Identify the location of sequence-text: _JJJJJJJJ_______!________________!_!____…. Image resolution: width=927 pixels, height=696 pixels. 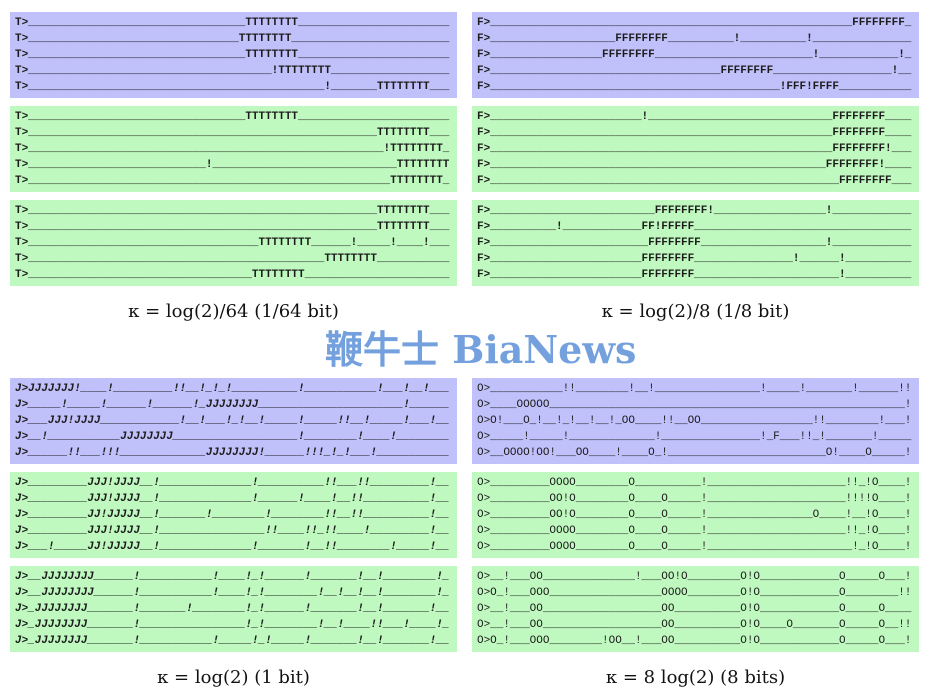
(239, 625).